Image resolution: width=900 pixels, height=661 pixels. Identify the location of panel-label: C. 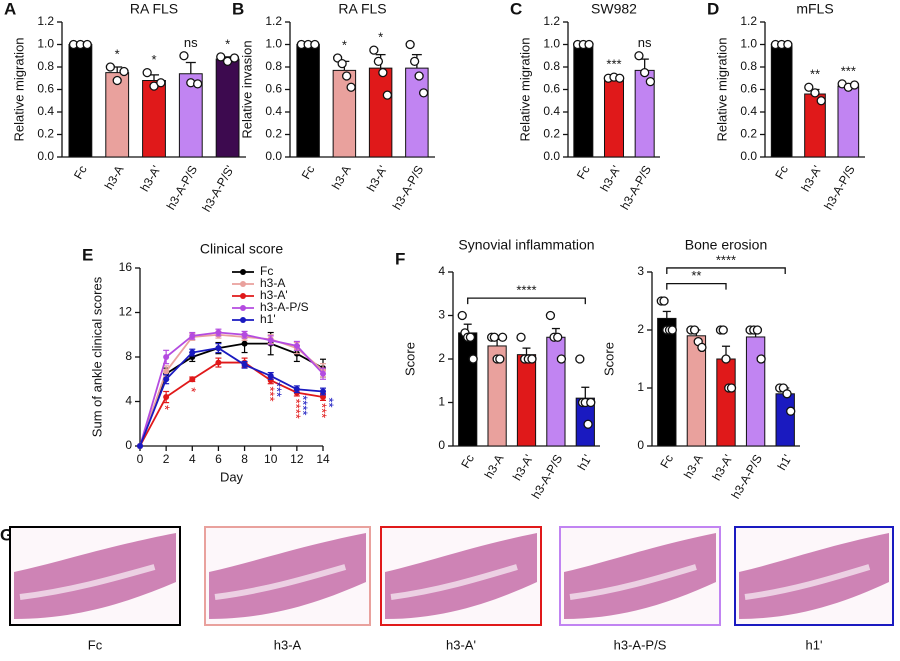
(516, 9).